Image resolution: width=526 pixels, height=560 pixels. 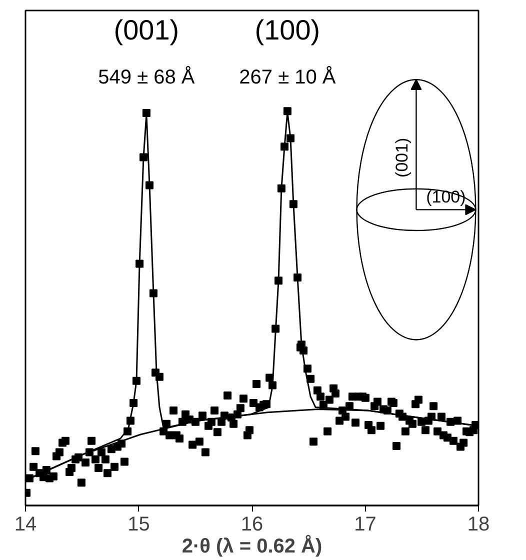 I want to click on annotation: (100), so click(x=446, y=197).